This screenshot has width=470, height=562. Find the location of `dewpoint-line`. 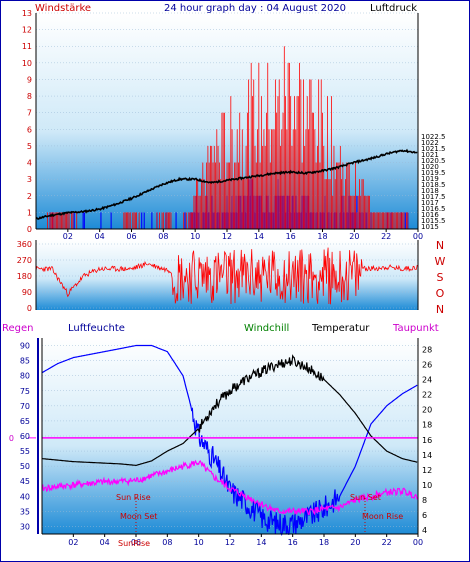

dewpoint-line is located at coordinates (229, 487).